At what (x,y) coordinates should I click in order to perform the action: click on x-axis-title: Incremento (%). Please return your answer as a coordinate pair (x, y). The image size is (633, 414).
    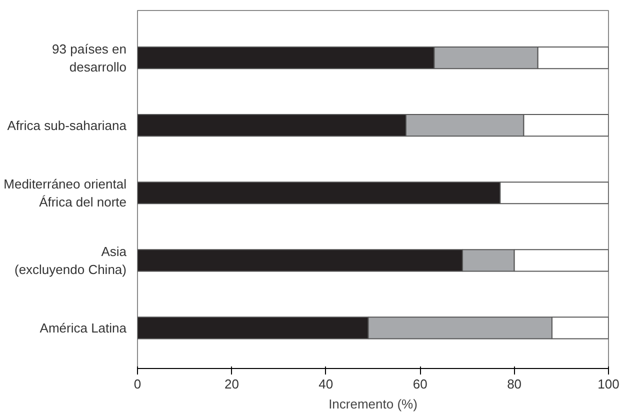
    Looking at the image, I should click on (373, 404).